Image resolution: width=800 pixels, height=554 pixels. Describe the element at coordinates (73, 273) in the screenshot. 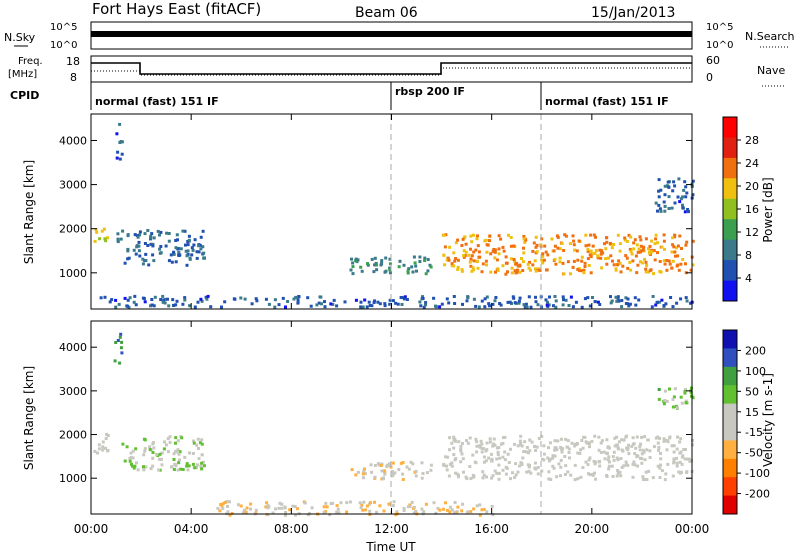

I see `ytick-label: 1000` at that location.